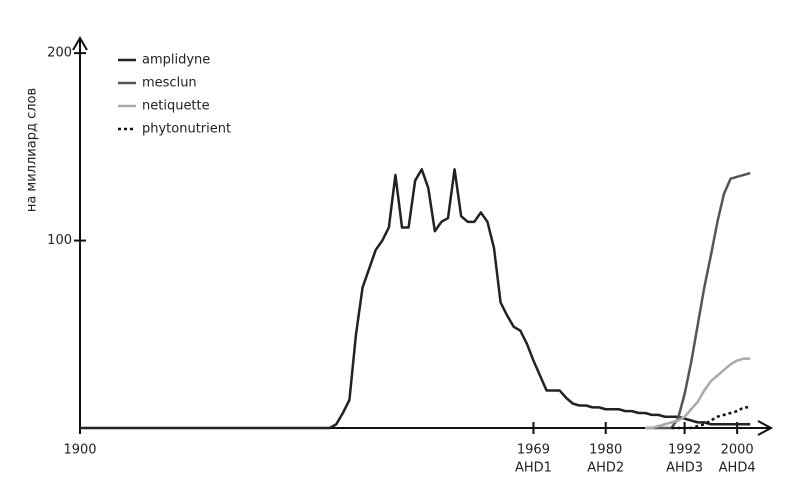 This screenshot has width=790, height=499. What do you see at coordinates (684, 468) in the screenshot?
I see `edition-label: AHD3` at bounding box center [684, 468].